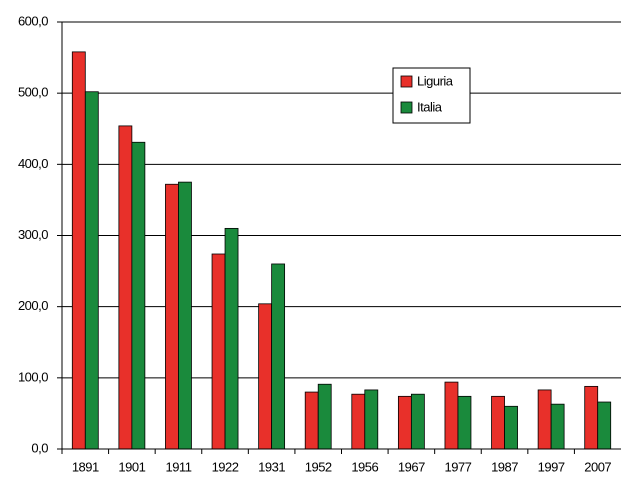  I want to click on x-tick-label: 1997, so click(551, 466).